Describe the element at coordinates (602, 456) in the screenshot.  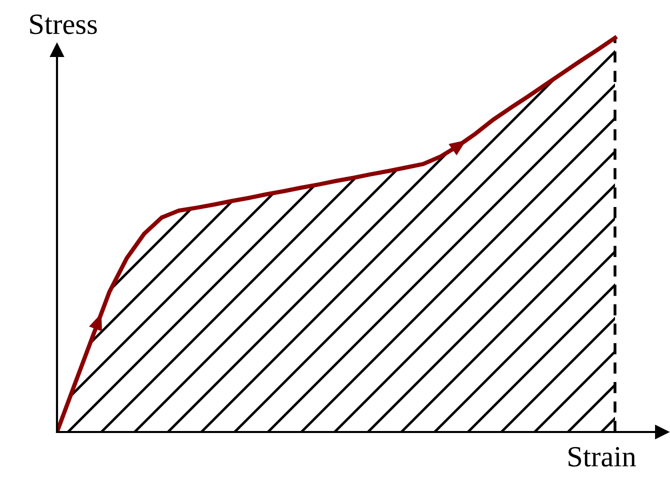
I see `x-axis-title: Strain` at that location.